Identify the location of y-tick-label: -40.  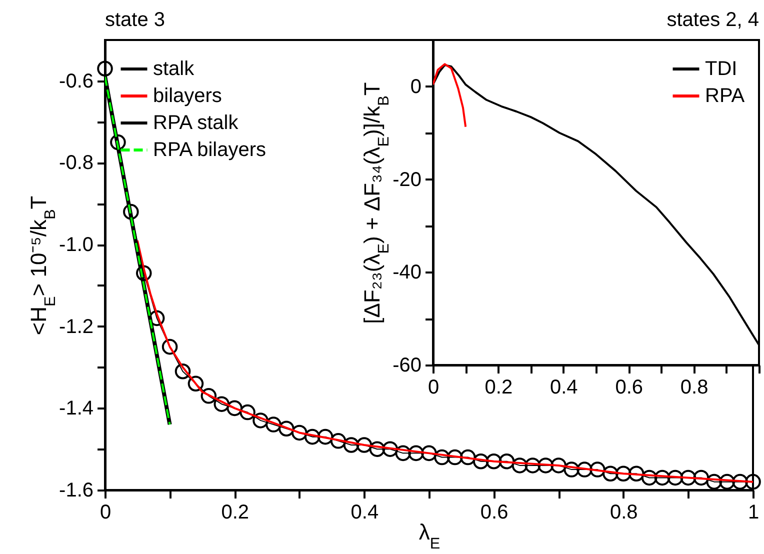
(407, 273).